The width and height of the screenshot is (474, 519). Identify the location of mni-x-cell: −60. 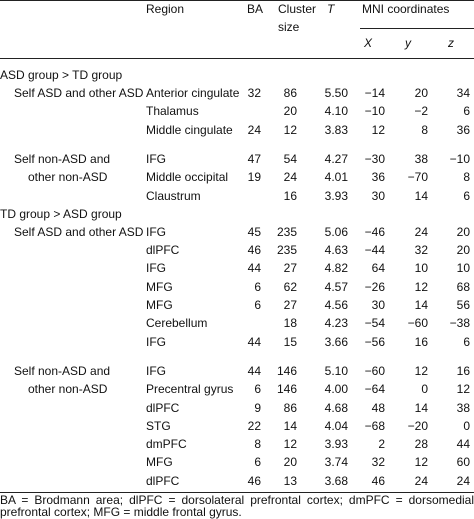
(374, 370).